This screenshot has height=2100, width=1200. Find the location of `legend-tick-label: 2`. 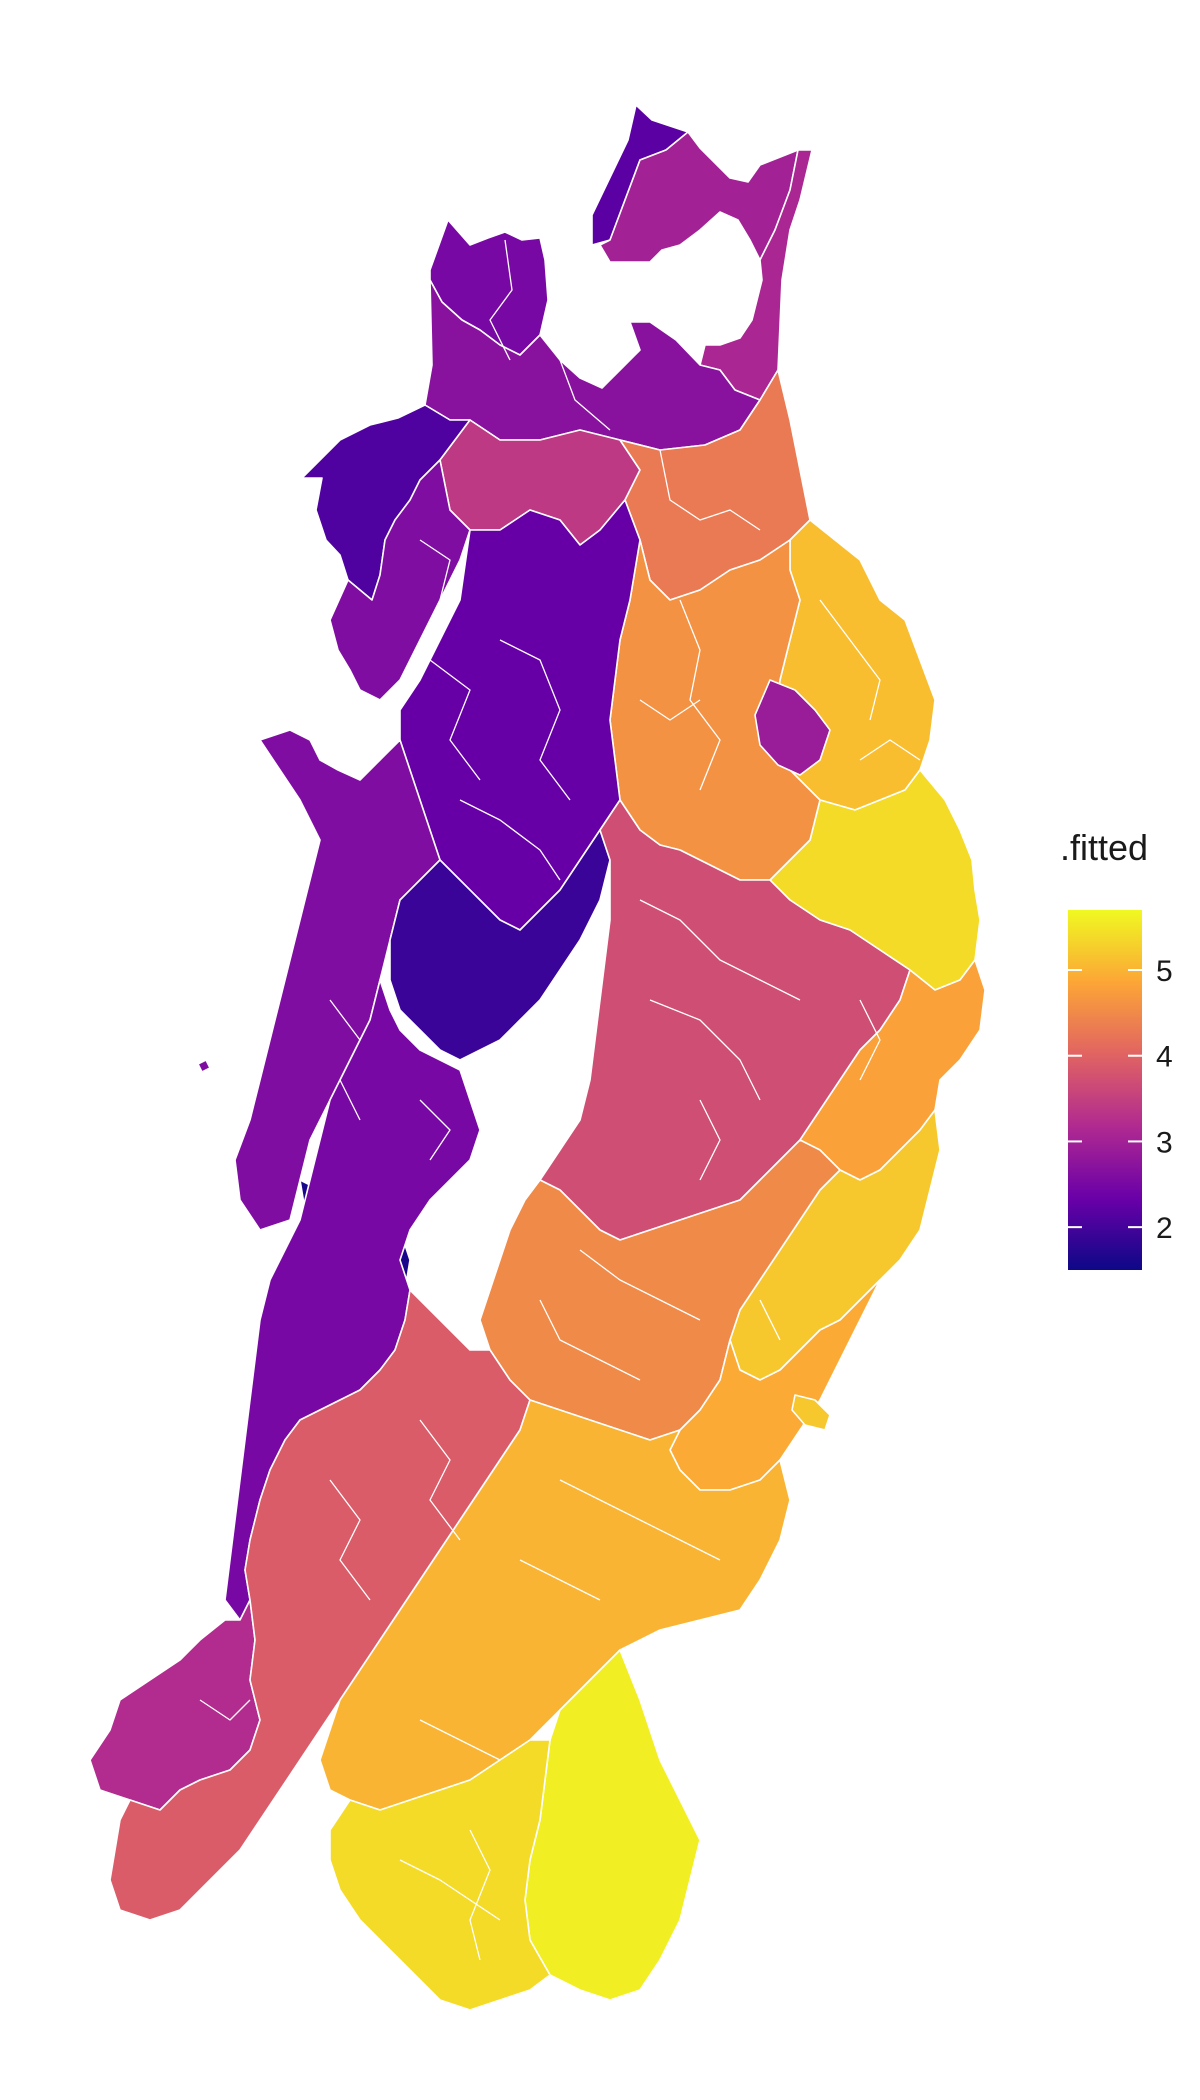

legend-tick-label: 2 is located at coordinates (1164, 1228).